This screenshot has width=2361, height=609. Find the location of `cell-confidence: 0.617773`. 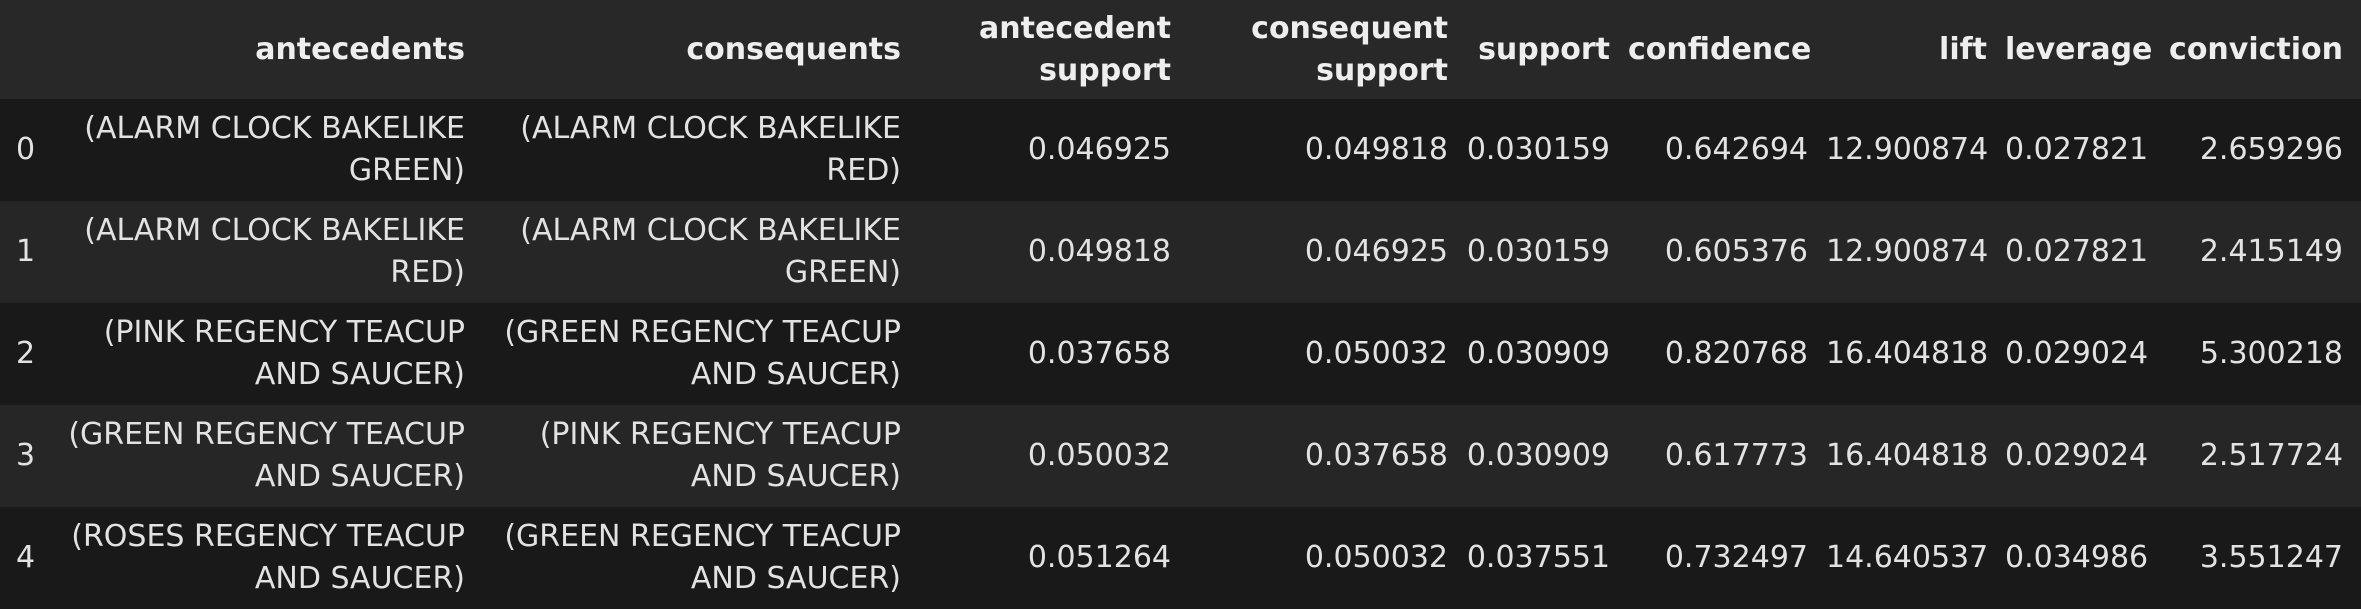

cell-confidence: 0.617773 is located at coordinates (1736, 455).